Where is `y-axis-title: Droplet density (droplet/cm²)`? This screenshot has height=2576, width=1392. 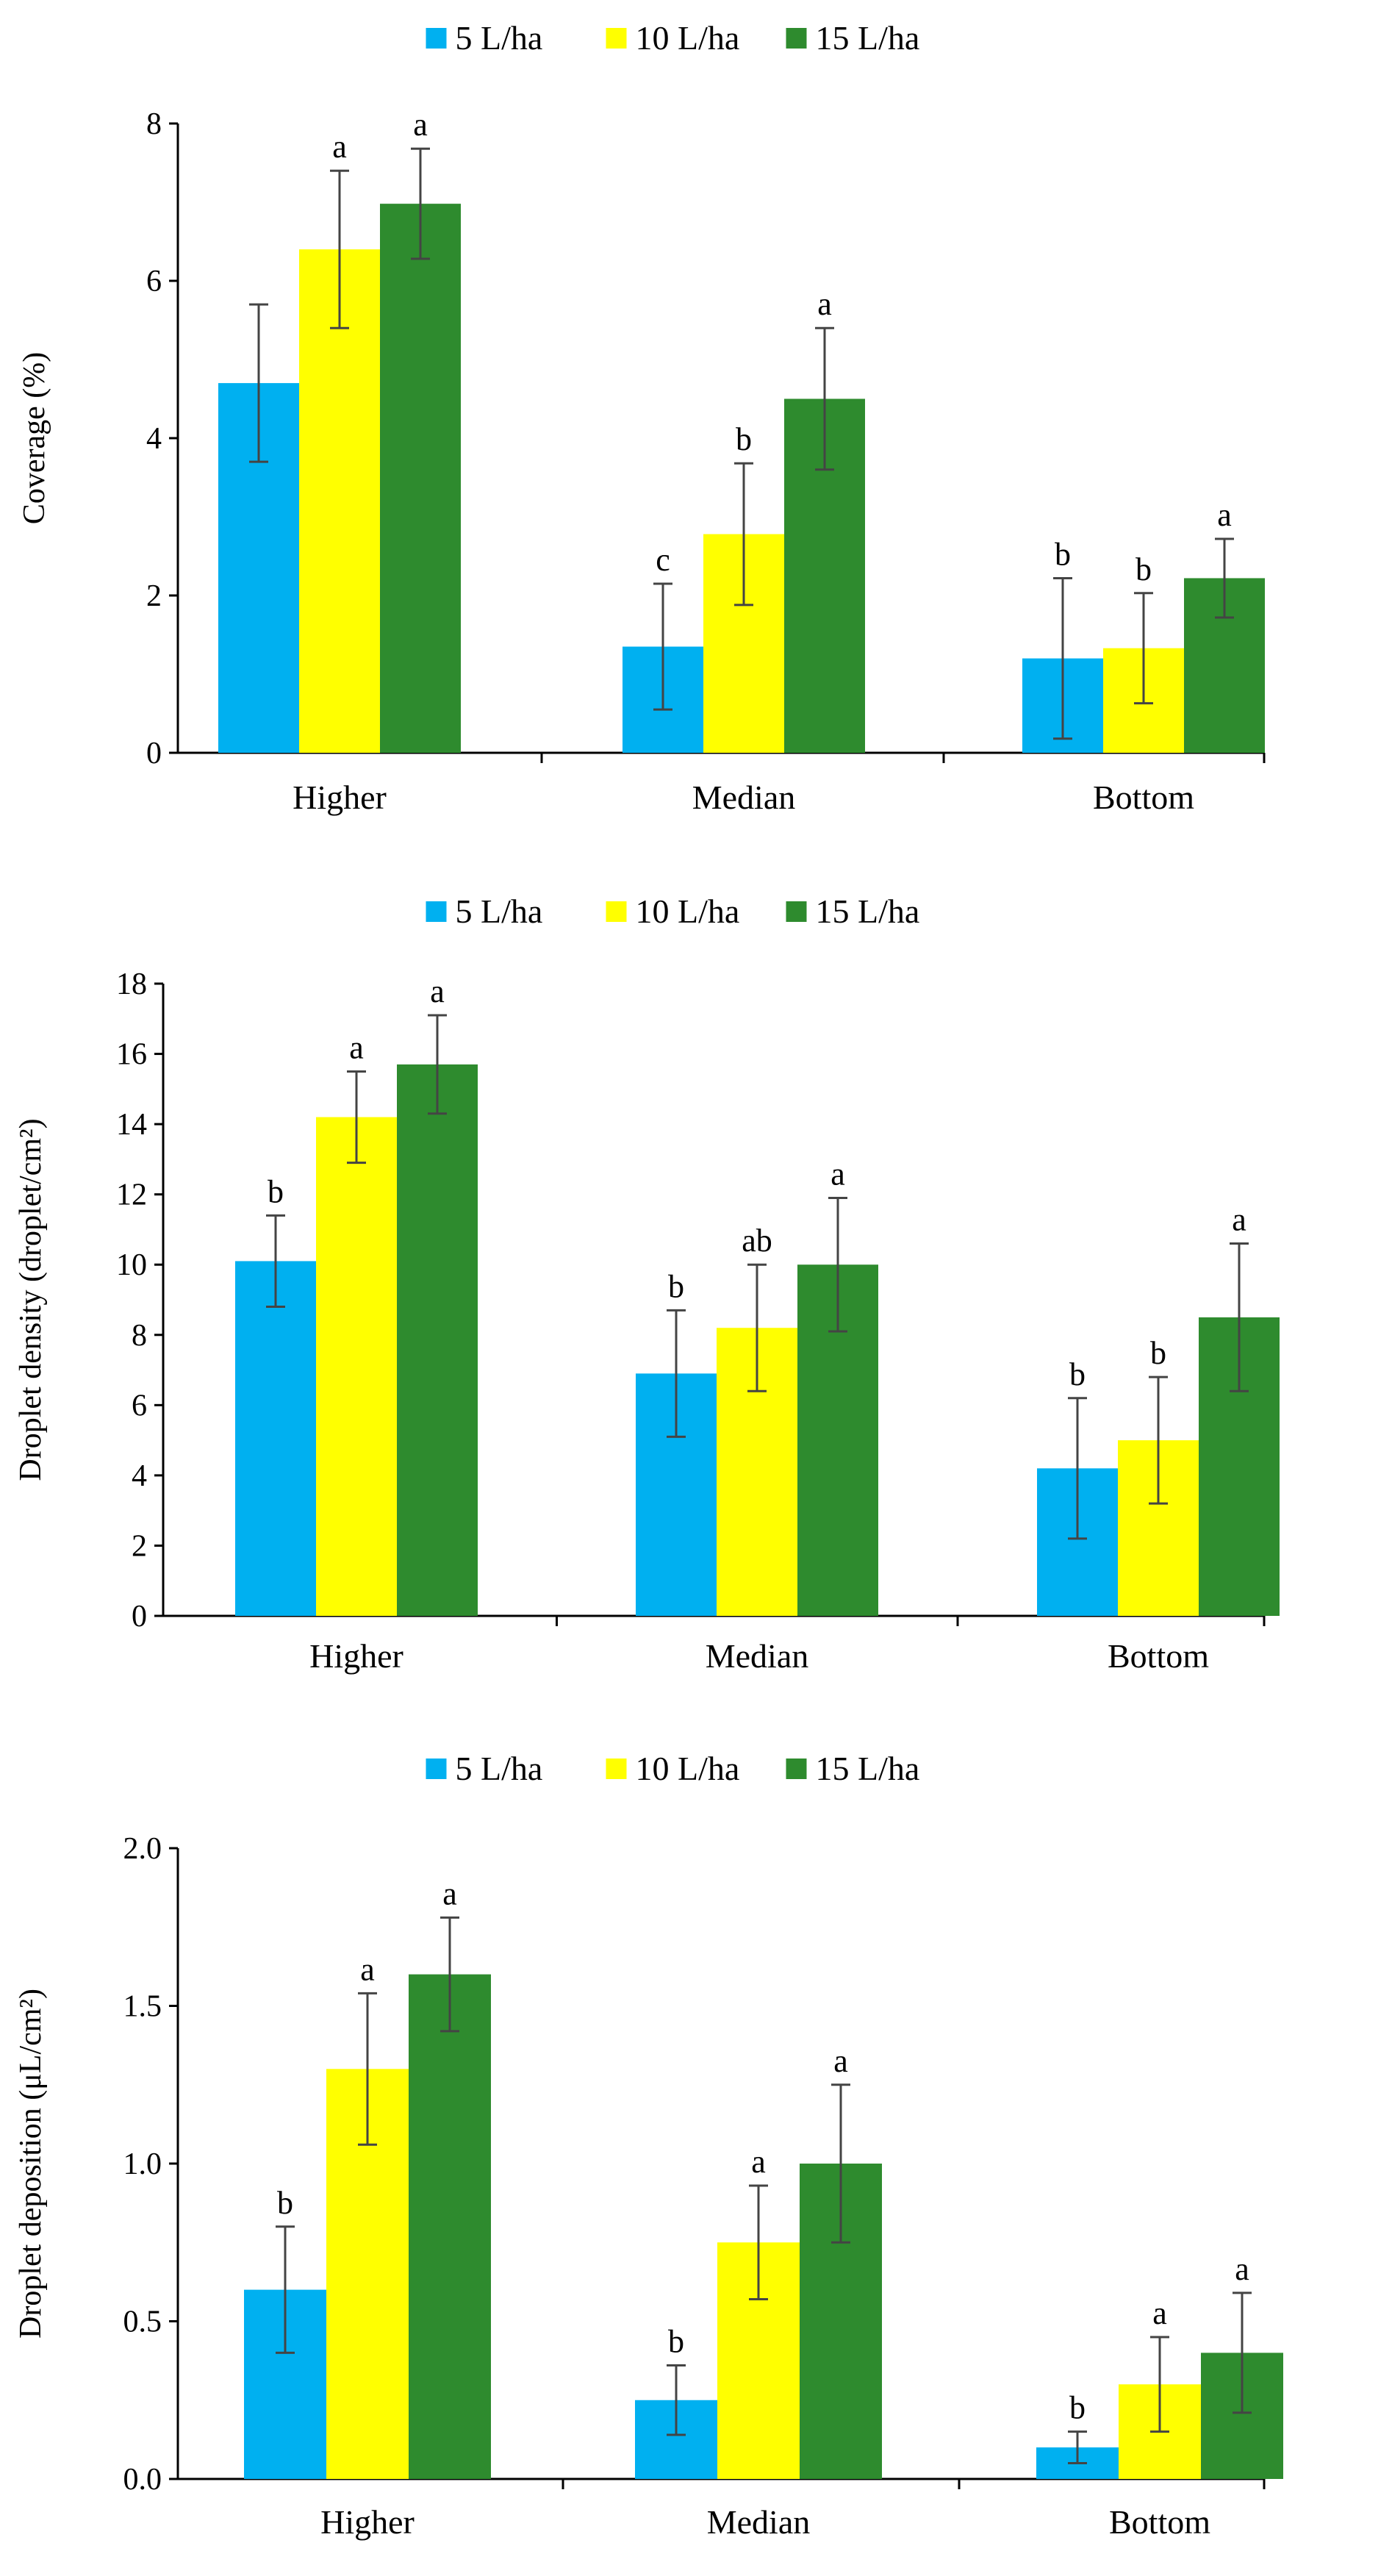 y-axis-title: Droplet density (droplet/cm²) is located at coordinates (31, 1299).